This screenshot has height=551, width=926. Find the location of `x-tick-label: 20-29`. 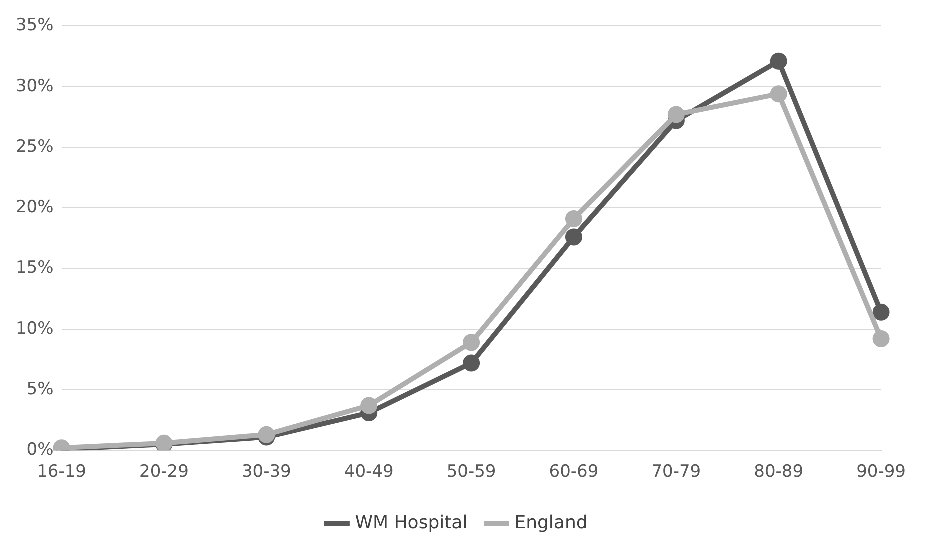

x-tick-label: 20-29 is located at coordinates (164, 472).